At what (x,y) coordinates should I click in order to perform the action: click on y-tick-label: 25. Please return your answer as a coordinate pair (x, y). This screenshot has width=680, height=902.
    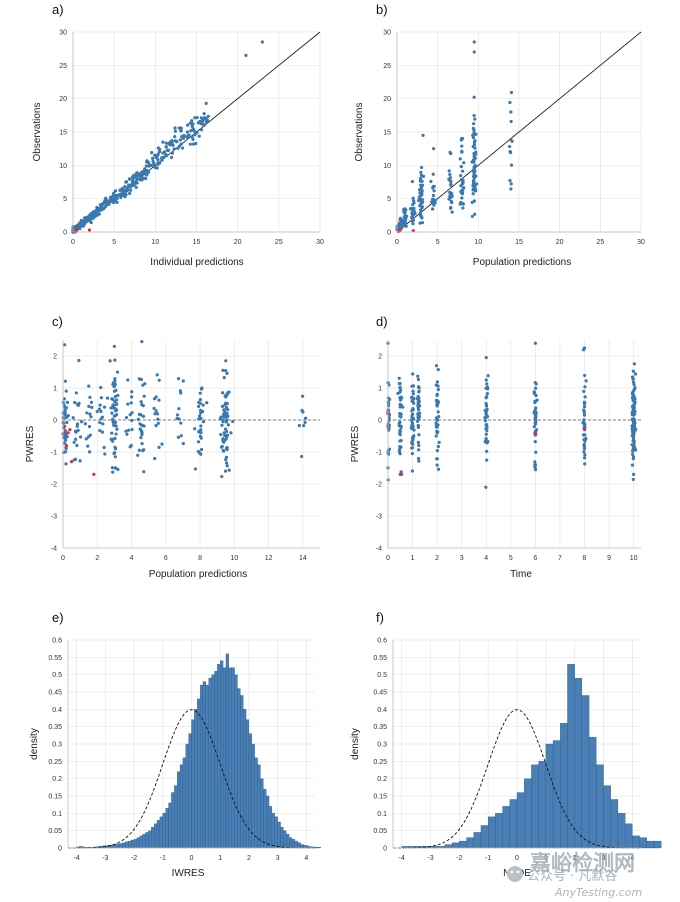
    Looking at the image, I should click on (387, 66).